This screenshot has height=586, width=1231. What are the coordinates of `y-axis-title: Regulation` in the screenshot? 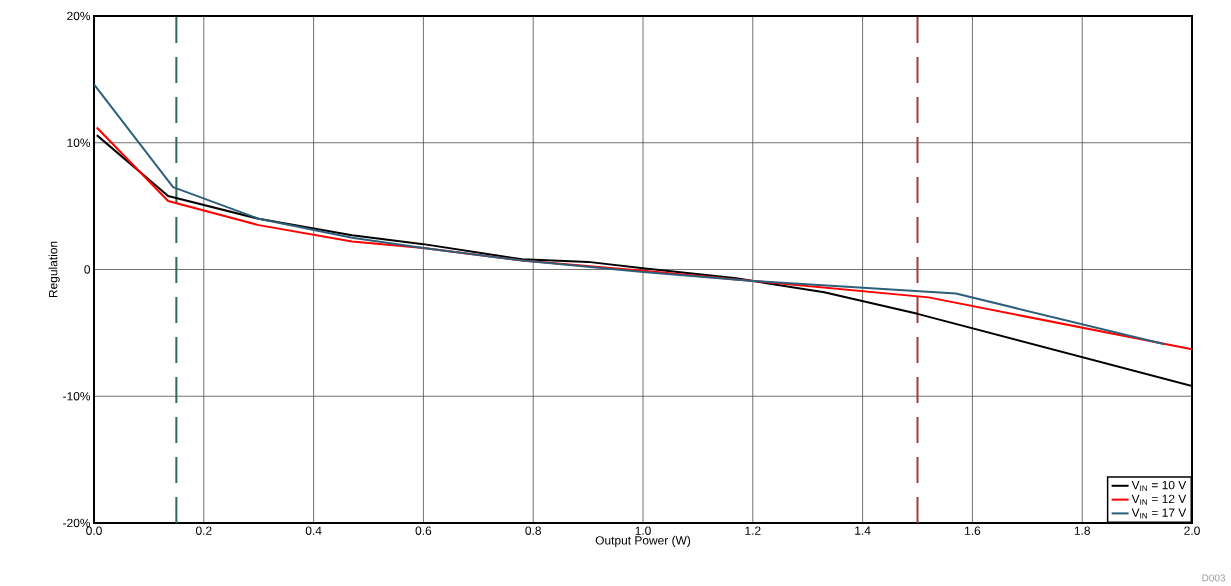 It's located at (54, 269).